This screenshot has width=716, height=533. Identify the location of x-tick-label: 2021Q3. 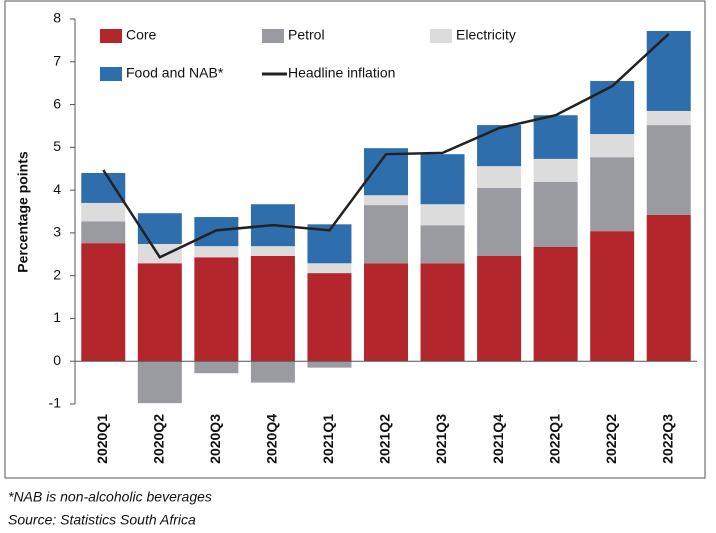
(441, 439).